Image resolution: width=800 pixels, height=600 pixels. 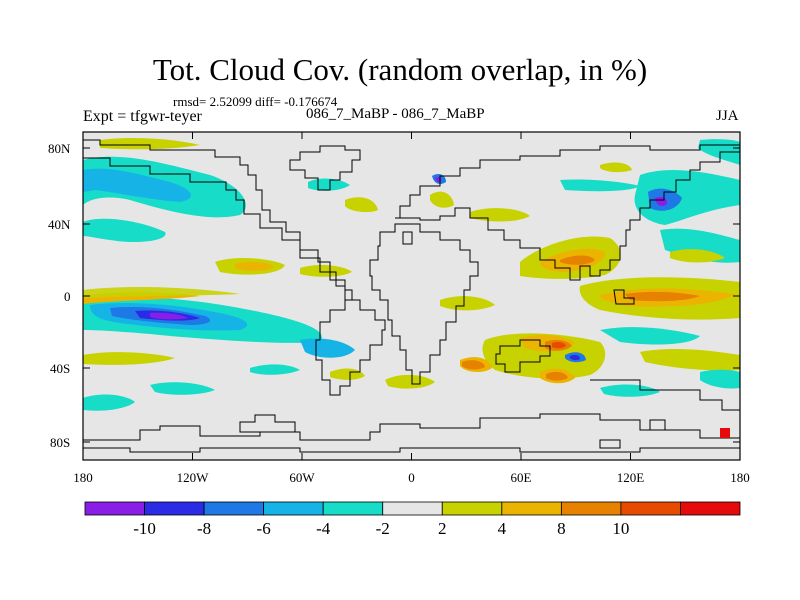 I want to click on contours-south, so click(x=411, y=369).